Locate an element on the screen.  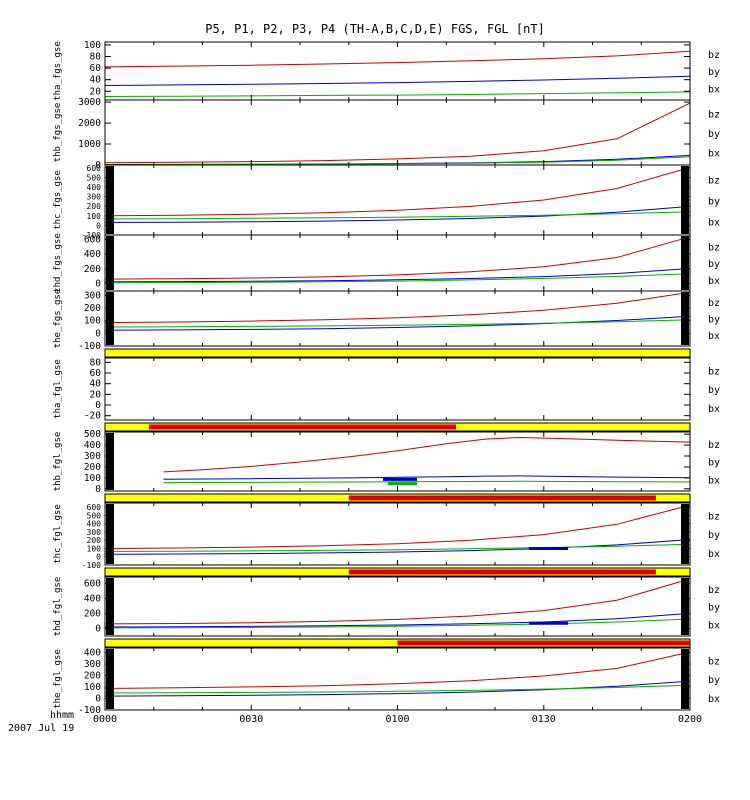
y-tick-label: -20 is located at coordinates (92, 416).